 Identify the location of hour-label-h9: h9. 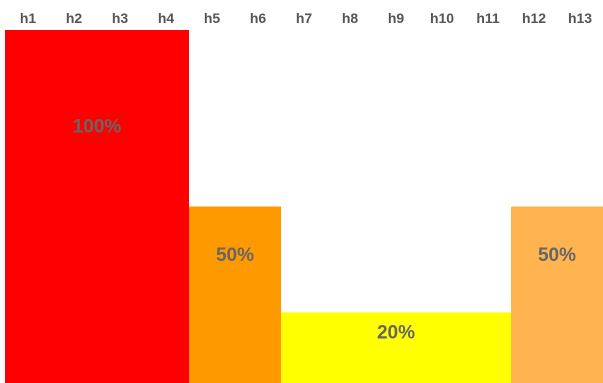
(396, 18).